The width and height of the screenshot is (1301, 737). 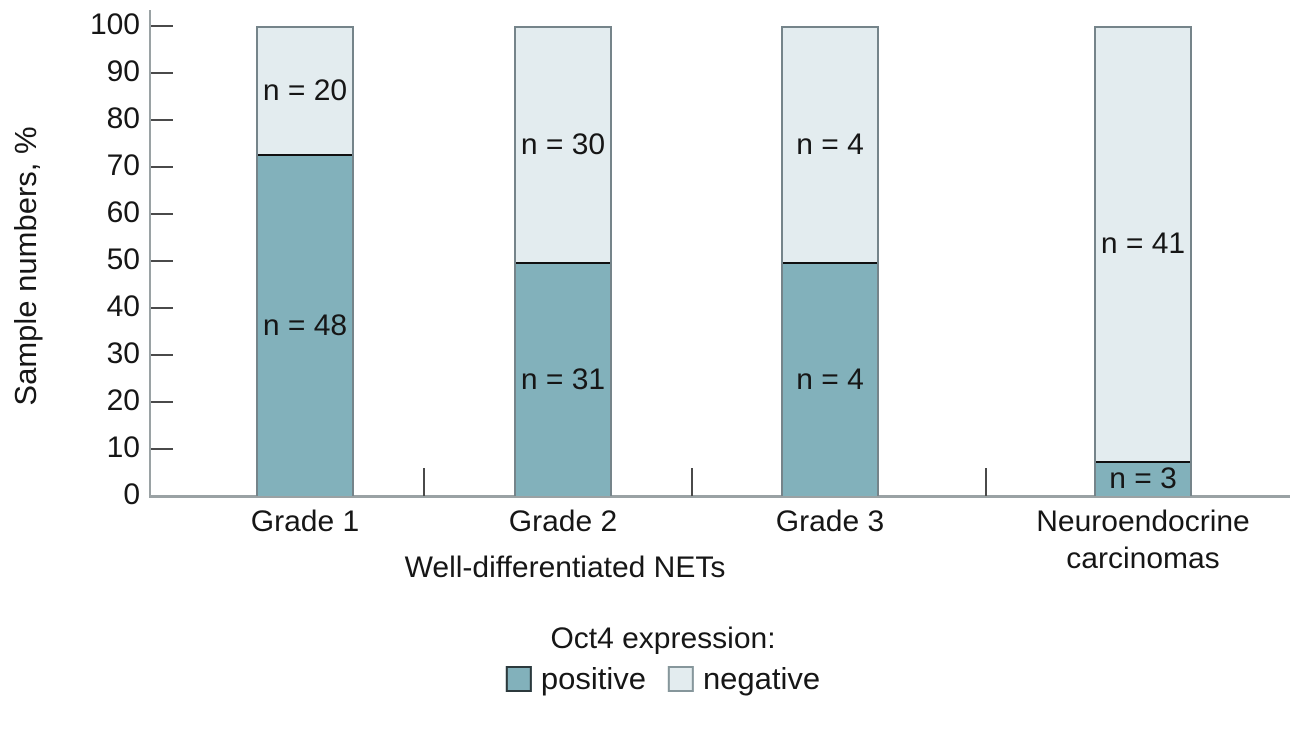 I want to click on bar-segment-negative-grade-2: n = 30, so click(x=563, y=145).